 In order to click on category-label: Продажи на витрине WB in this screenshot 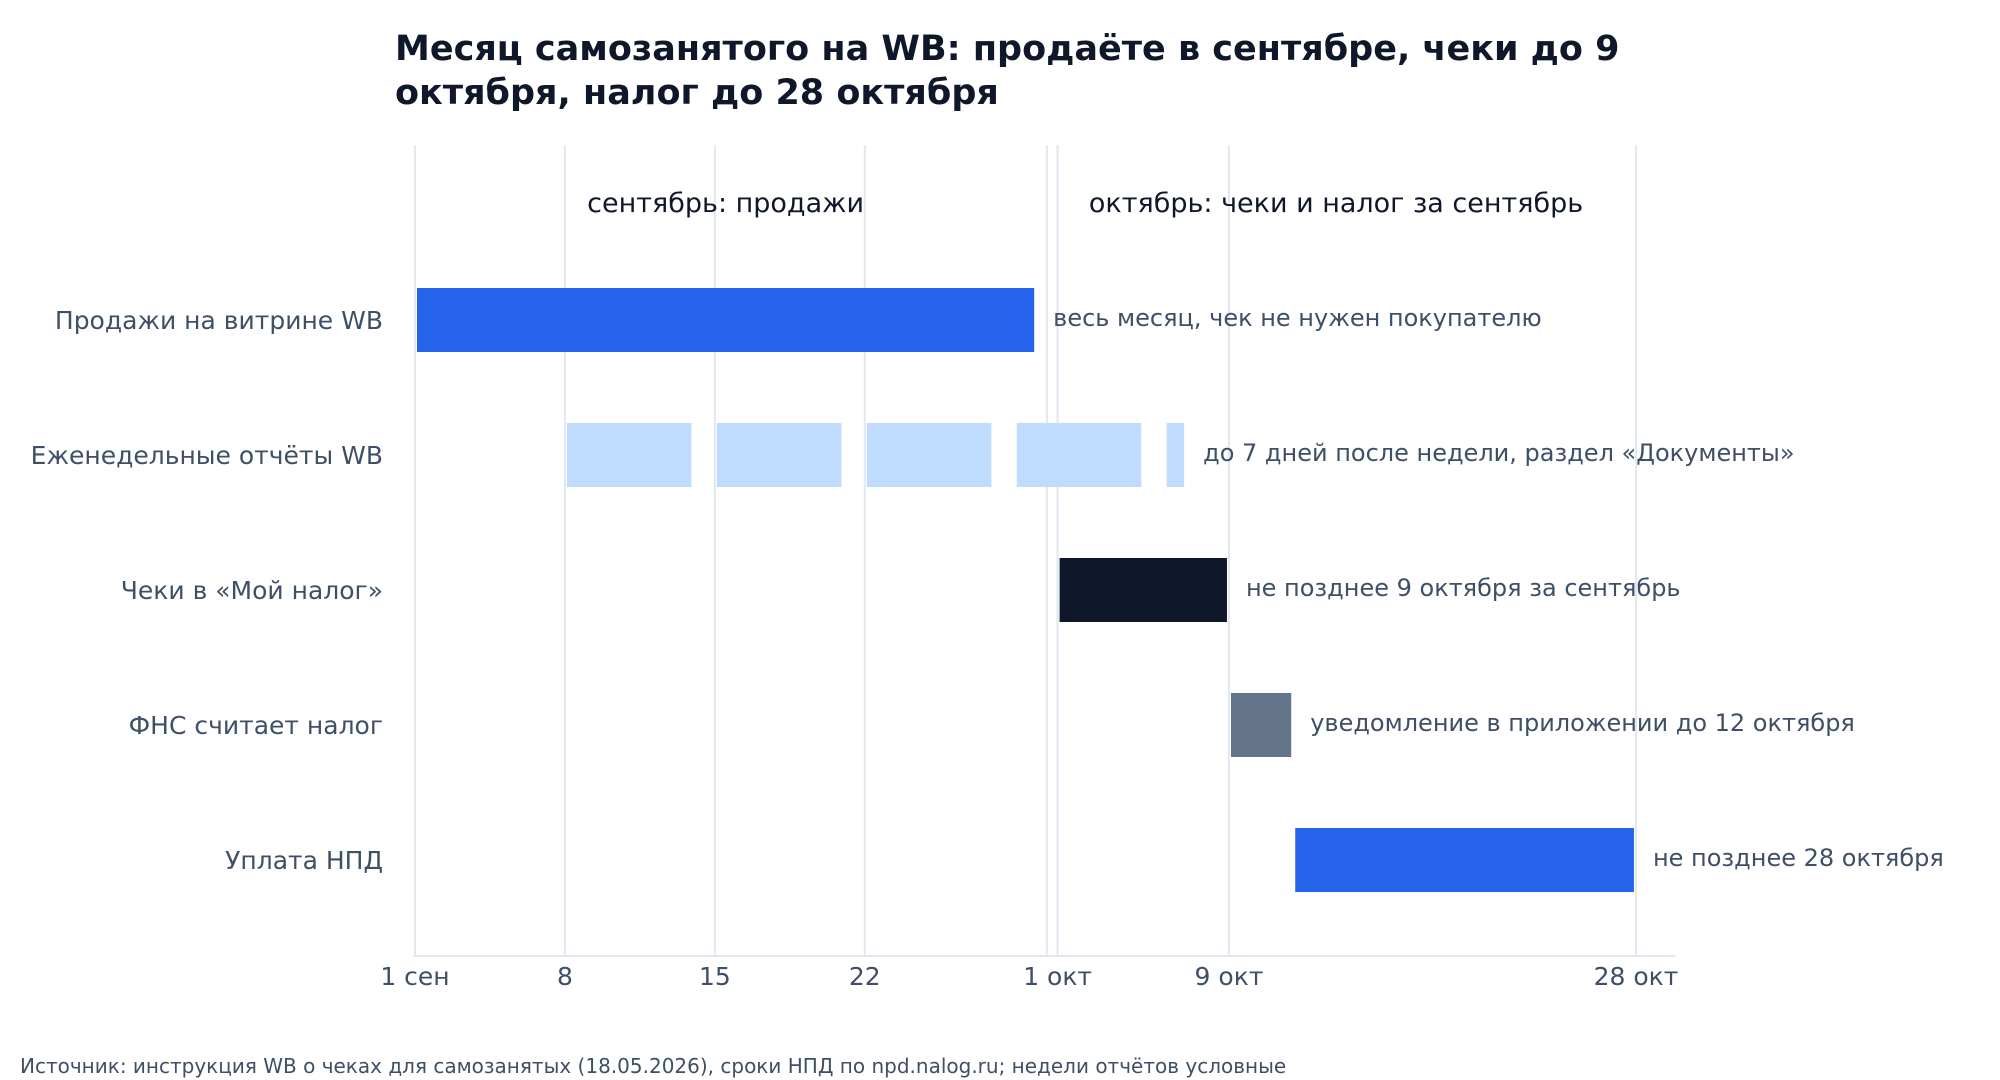, I will do `click(219, 320)`.